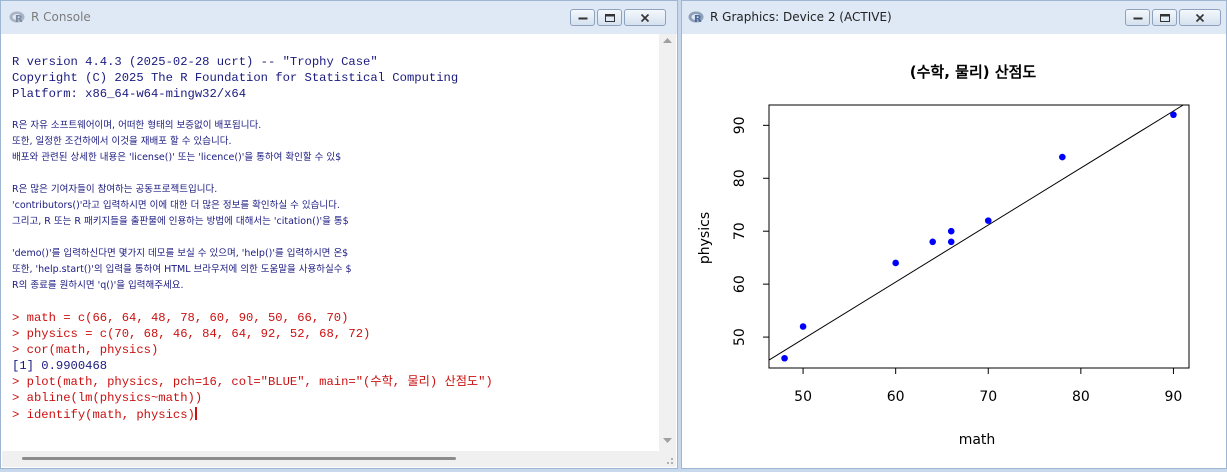  Describe the element at coordinates (973, 72) in the screenshot. I see `chart-title: (수학, 물리) 산점도` at that location.